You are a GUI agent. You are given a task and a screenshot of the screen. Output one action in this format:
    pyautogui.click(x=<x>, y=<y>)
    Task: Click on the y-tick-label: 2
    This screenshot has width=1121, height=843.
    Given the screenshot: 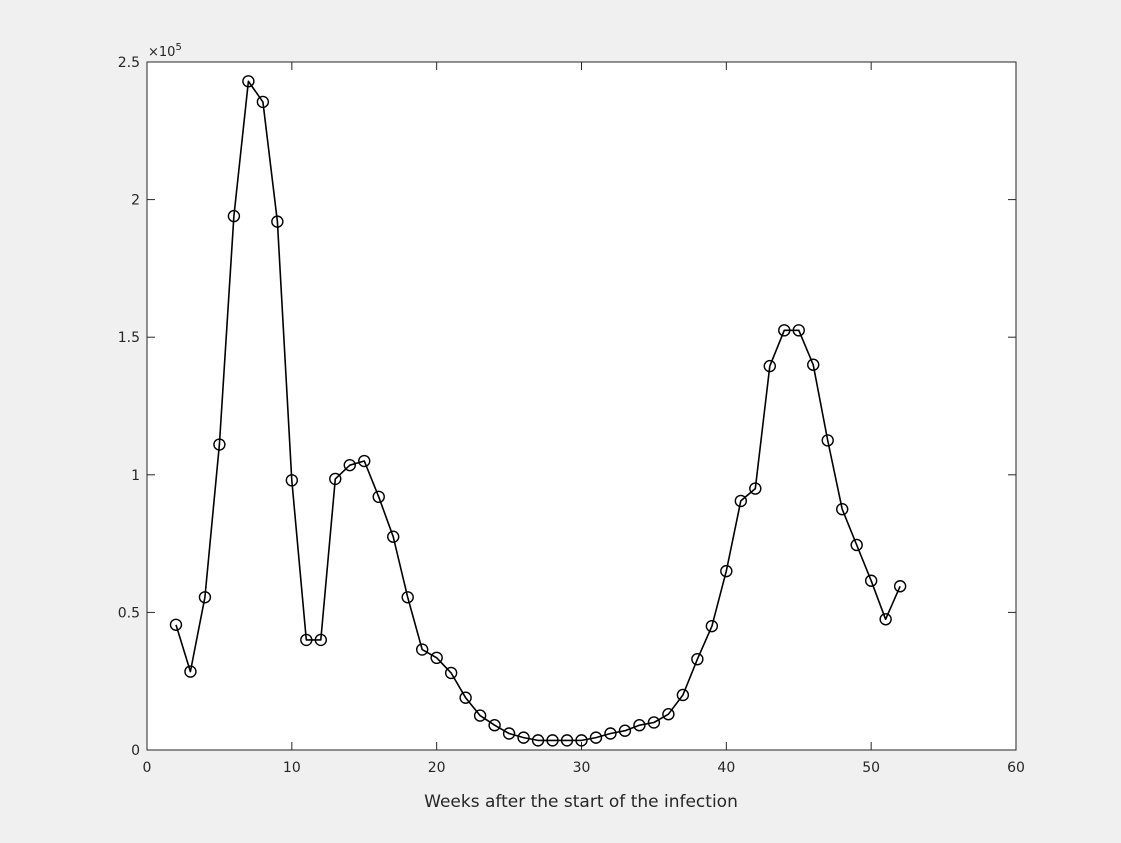 What is the action you would take?
    pyautogui.click(x=135, y=201)
    